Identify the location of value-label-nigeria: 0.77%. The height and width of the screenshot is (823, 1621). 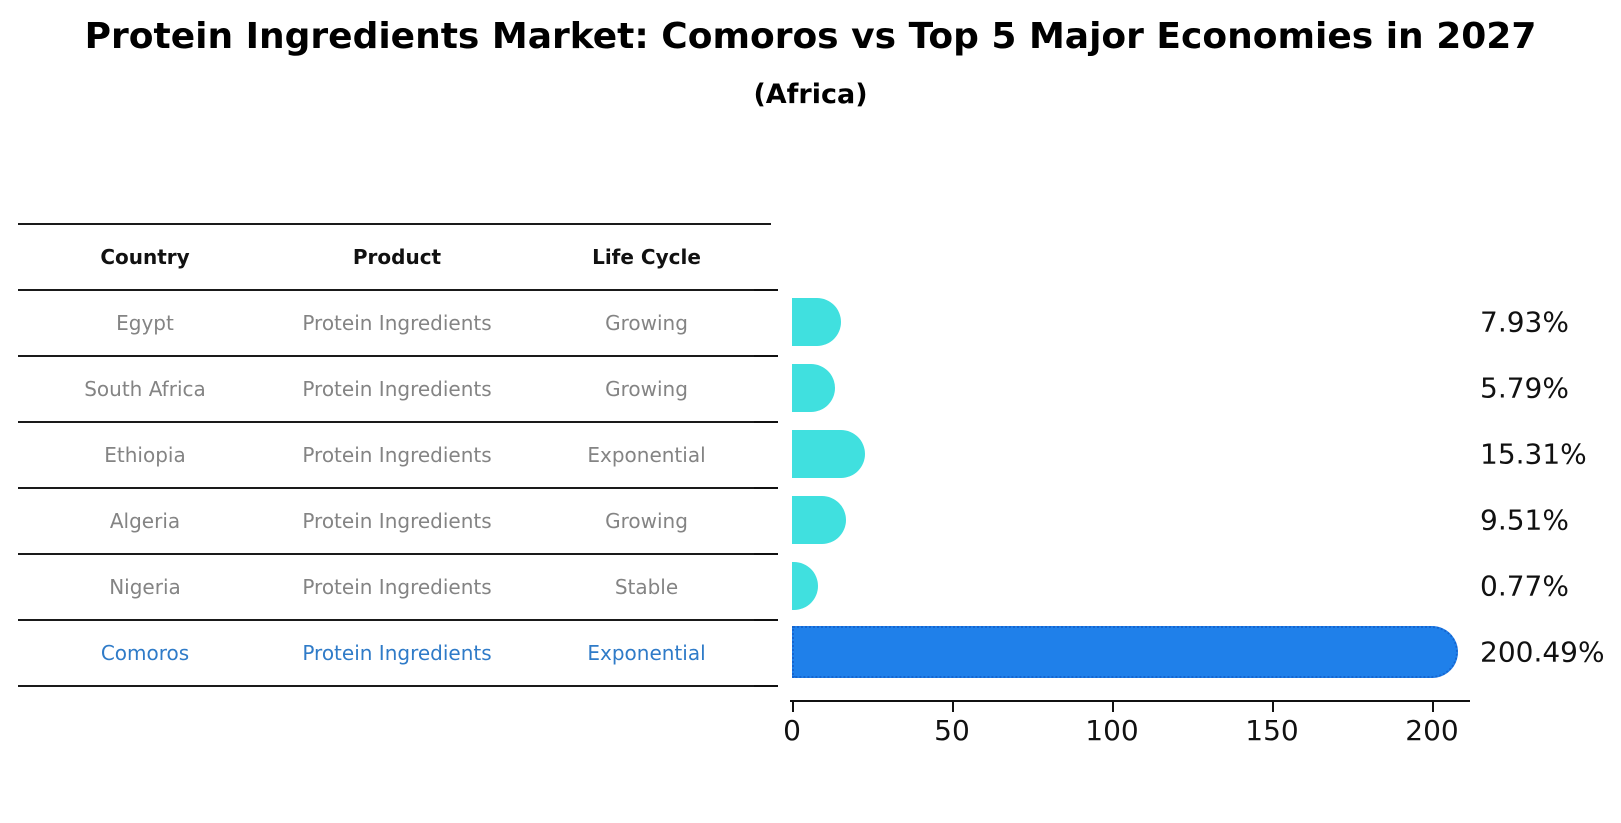
(1524, 586).